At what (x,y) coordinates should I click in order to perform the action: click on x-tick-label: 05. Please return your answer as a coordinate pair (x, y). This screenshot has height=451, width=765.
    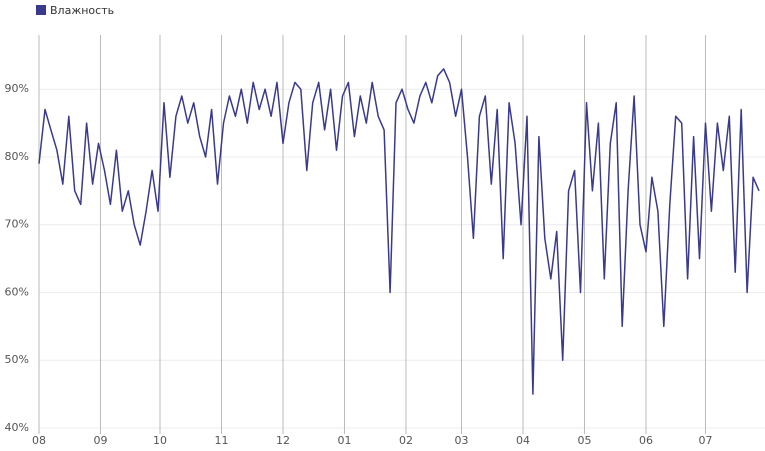
    Looking at the image, I should click on (584, 440).